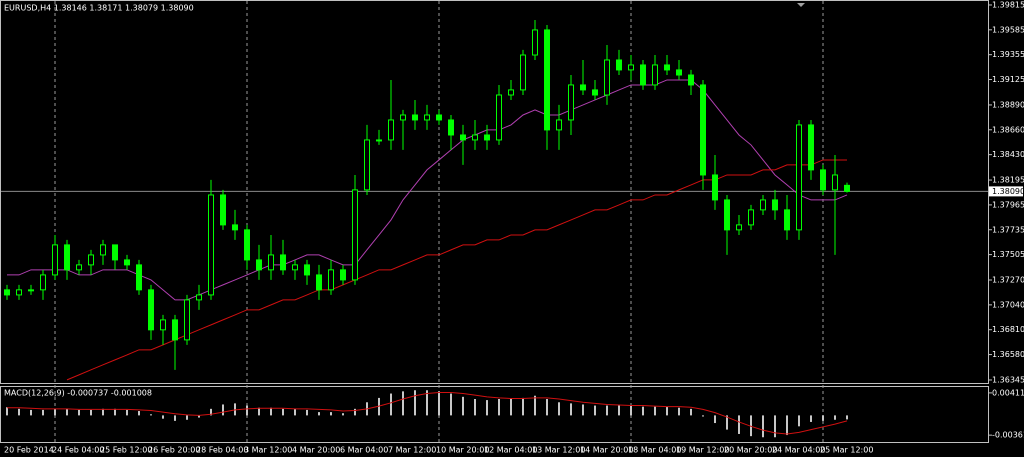  What do you see at coordinates (1008, 104) in the screenshot?
I see `y-tick-label: 1.38890` at bounding box center [1008, 104].